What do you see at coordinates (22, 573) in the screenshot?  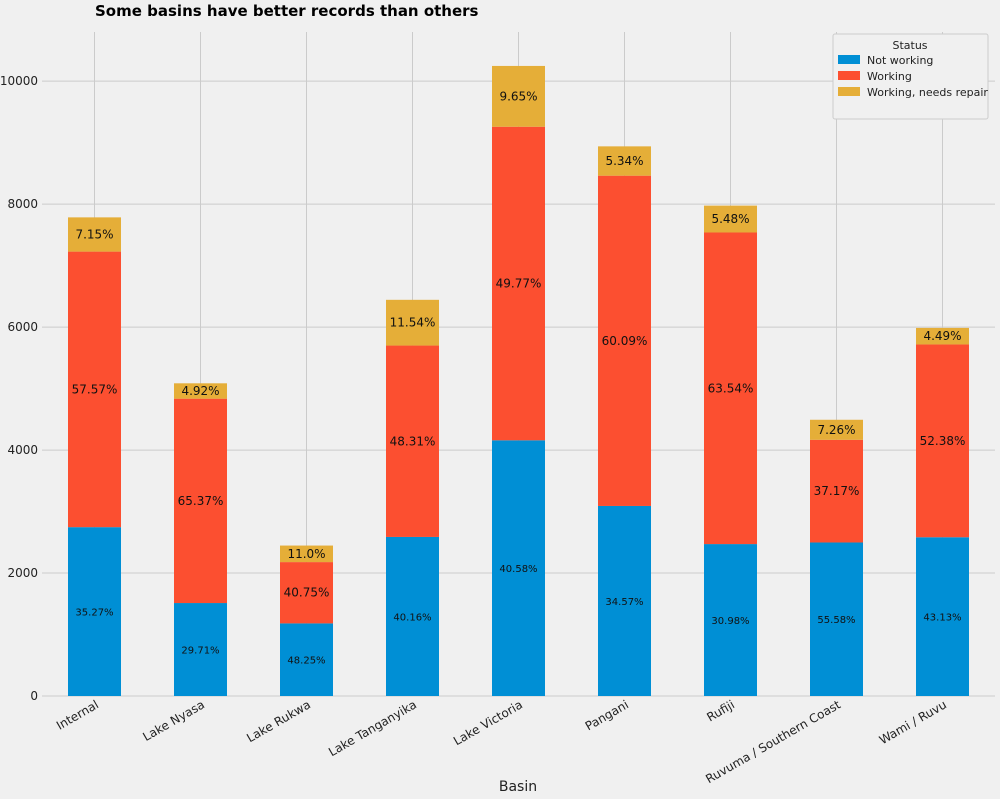 I see `y-tick-label: 2000` at bounding box center [22, 573].